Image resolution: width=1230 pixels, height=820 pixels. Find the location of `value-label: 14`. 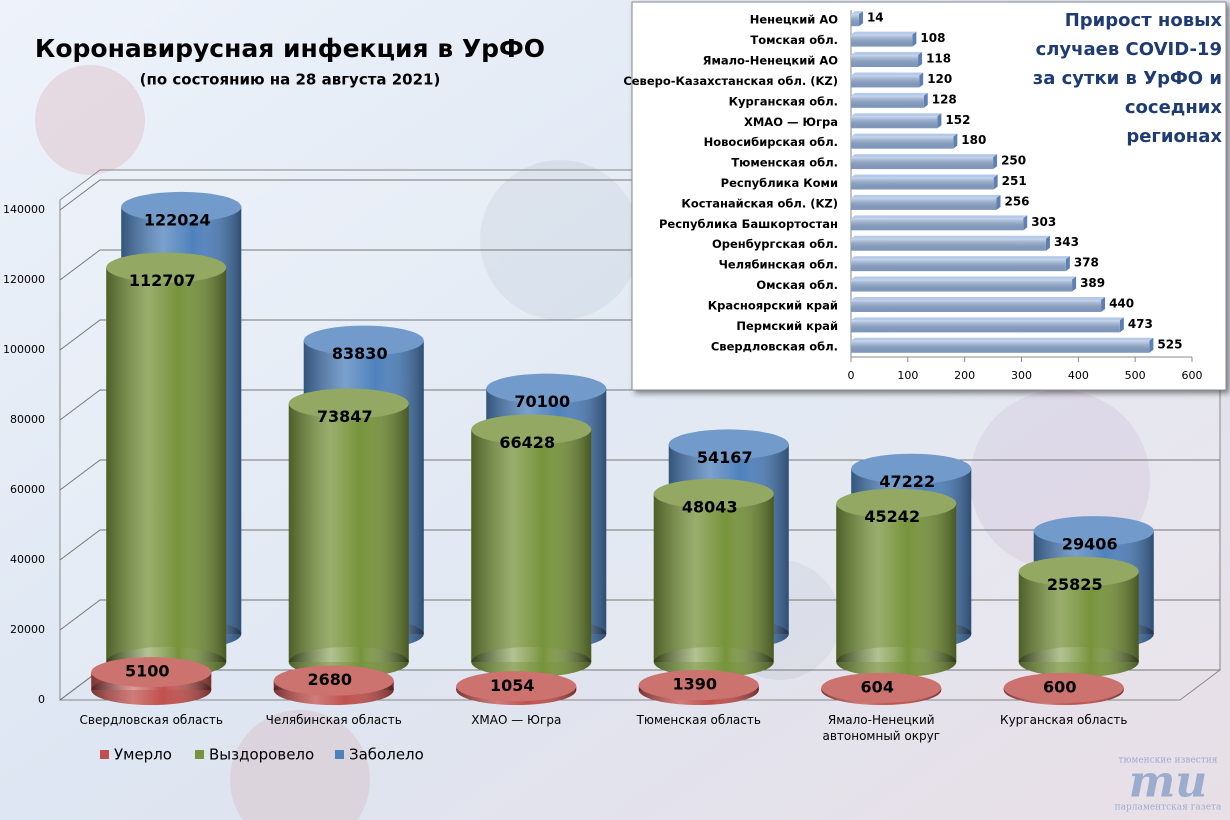

value-label: 14 is located at coordinates (875, 18).